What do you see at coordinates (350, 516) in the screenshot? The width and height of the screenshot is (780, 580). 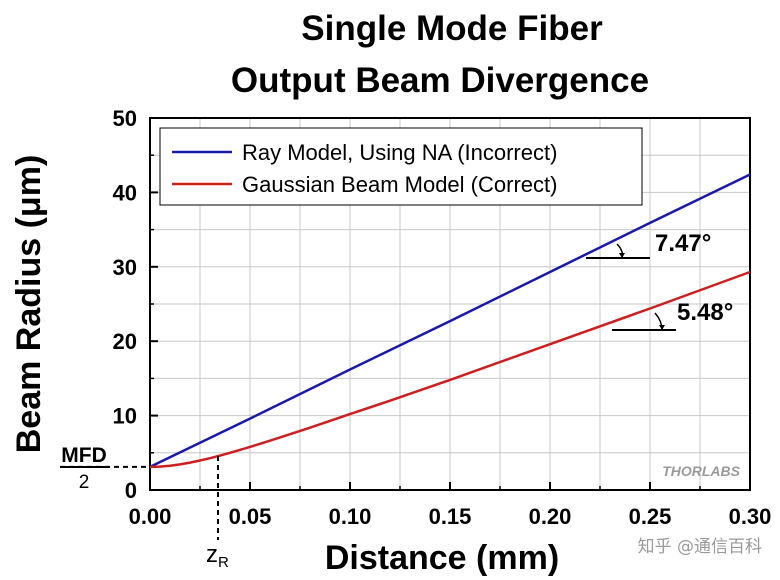 I see `x-tick-label: 0.10` at bounding box center [350, 516].